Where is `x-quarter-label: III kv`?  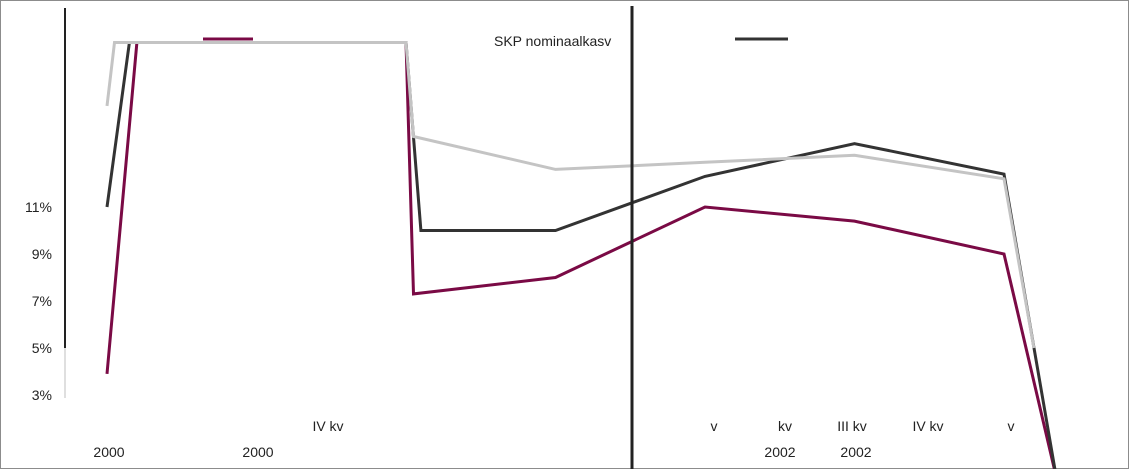
x-quarter-label: III kv is located at coordinates (852, 426).